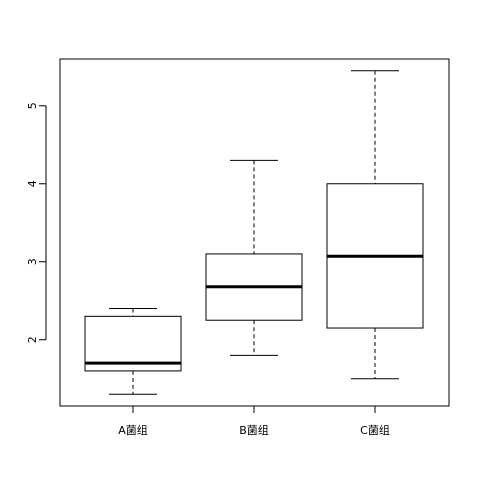  I want to click on x-tick-label-3: C菌组, so click(375, 430).